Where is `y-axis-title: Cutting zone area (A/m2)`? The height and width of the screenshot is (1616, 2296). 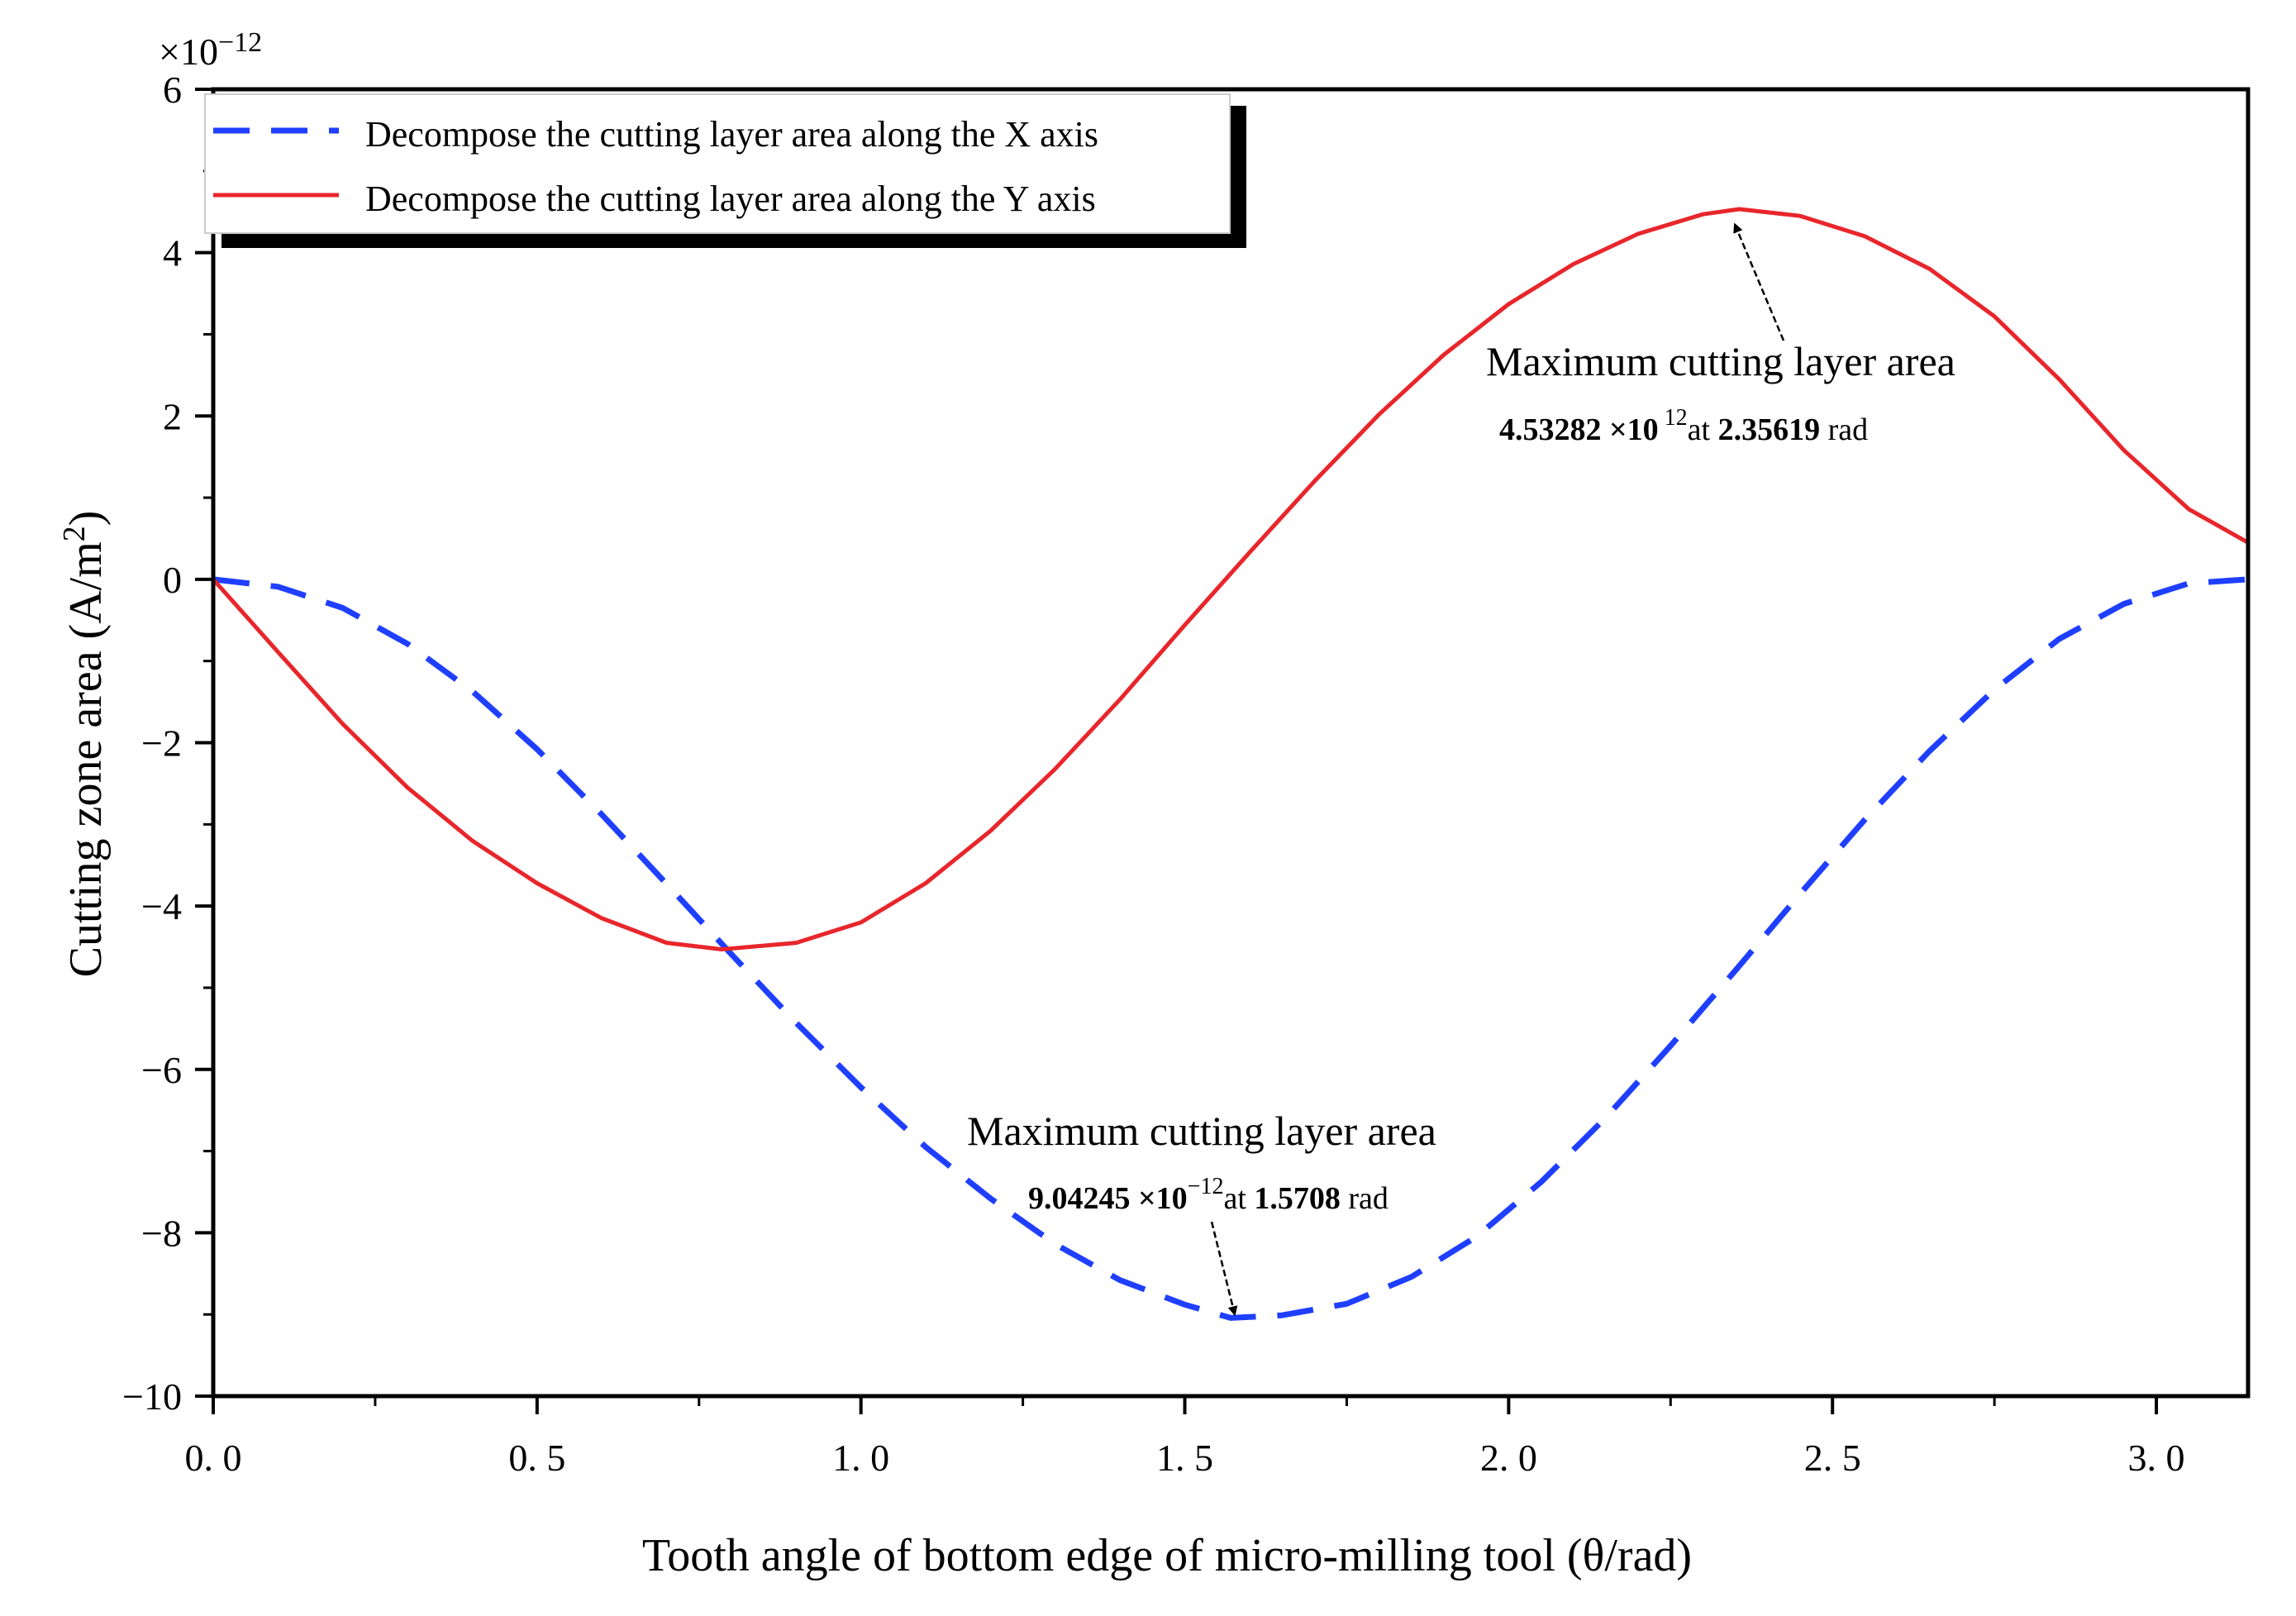
y-axis-title: Cutting zone area (A/m2) is located at coordinates (84, 744).